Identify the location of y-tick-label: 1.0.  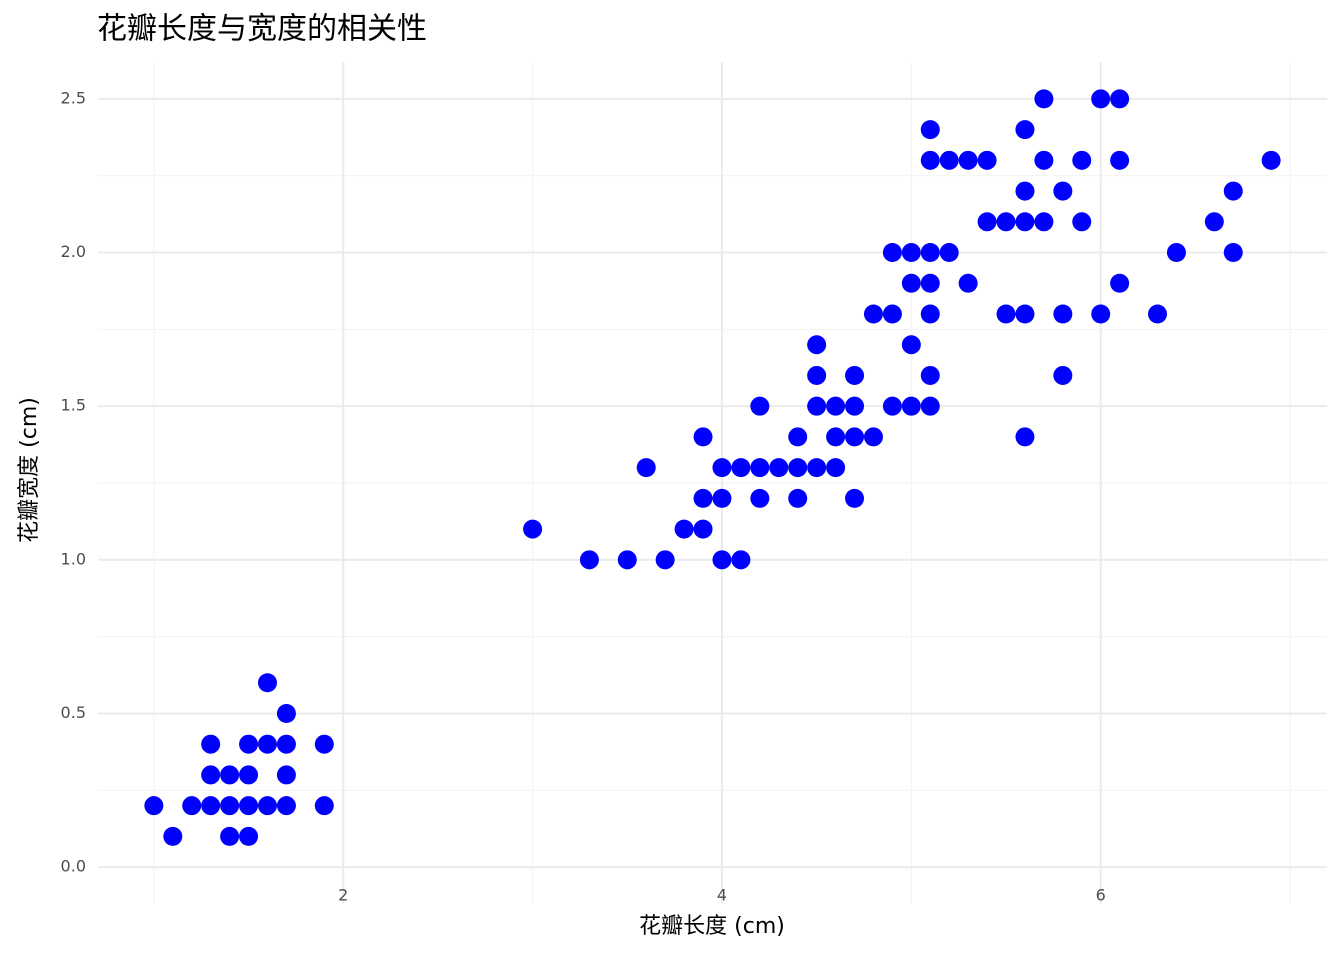
(73, 558).